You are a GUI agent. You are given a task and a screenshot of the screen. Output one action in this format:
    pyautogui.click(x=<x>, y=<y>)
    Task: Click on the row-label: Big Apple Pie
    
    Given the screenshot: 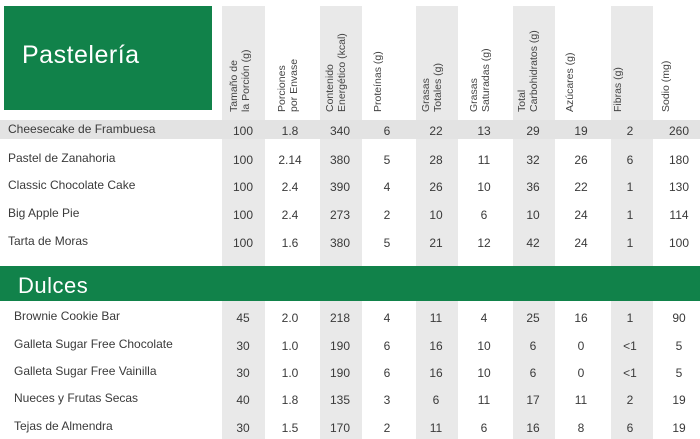 What is the action you would take?
    pyautogui.click(x=44, y=213)
    